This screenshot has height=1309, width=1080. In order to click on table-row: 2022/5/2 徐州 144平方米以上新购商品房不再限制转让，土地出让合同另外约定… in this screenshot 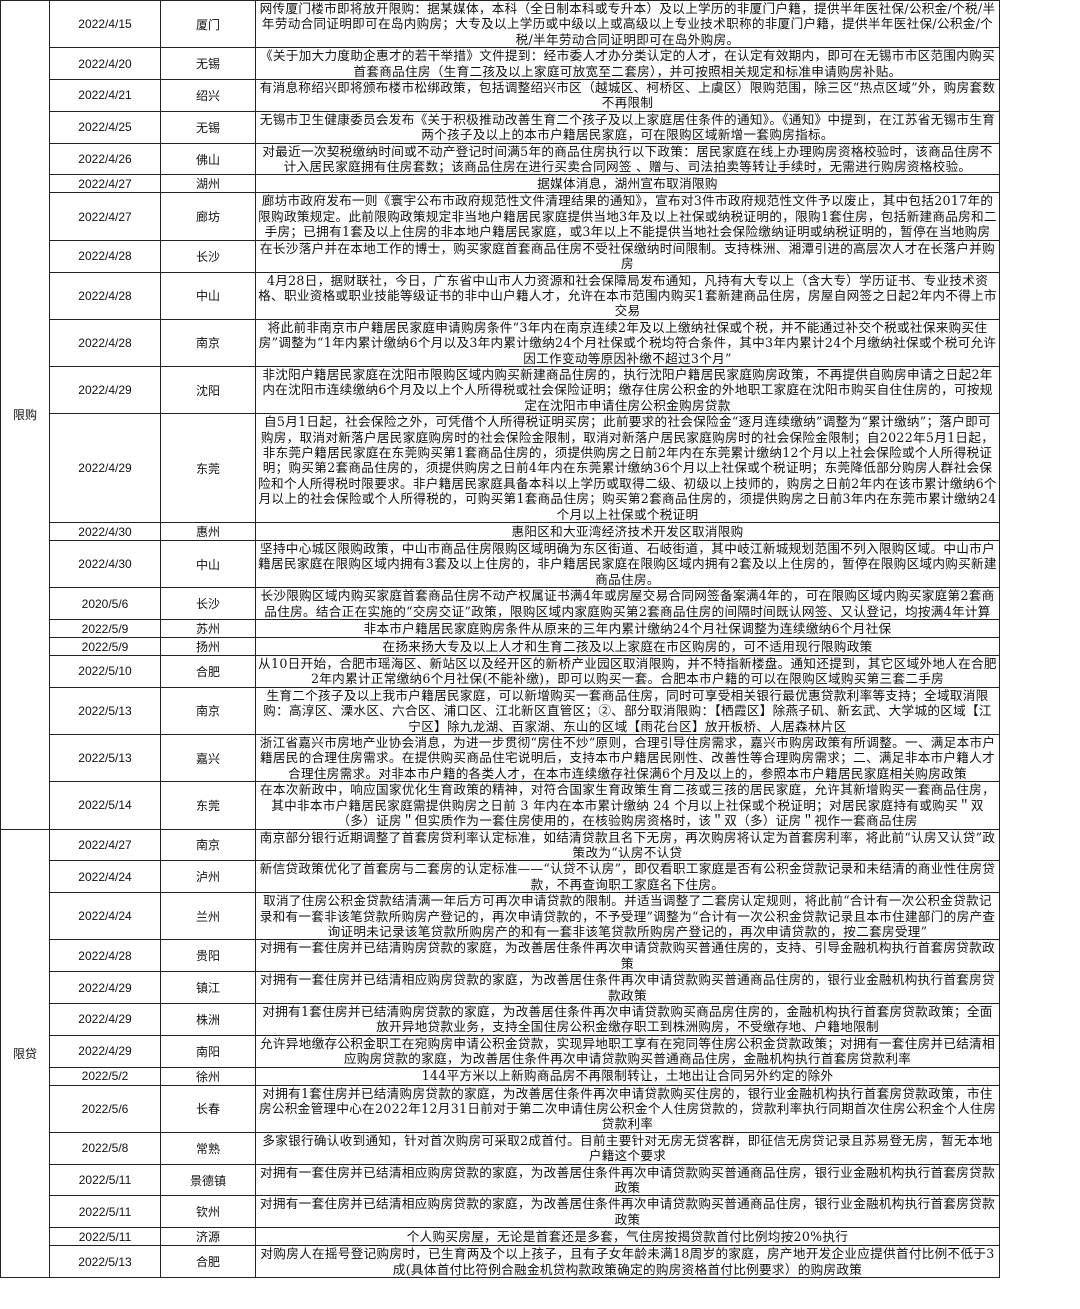, I will do `click(500, 1076)`.